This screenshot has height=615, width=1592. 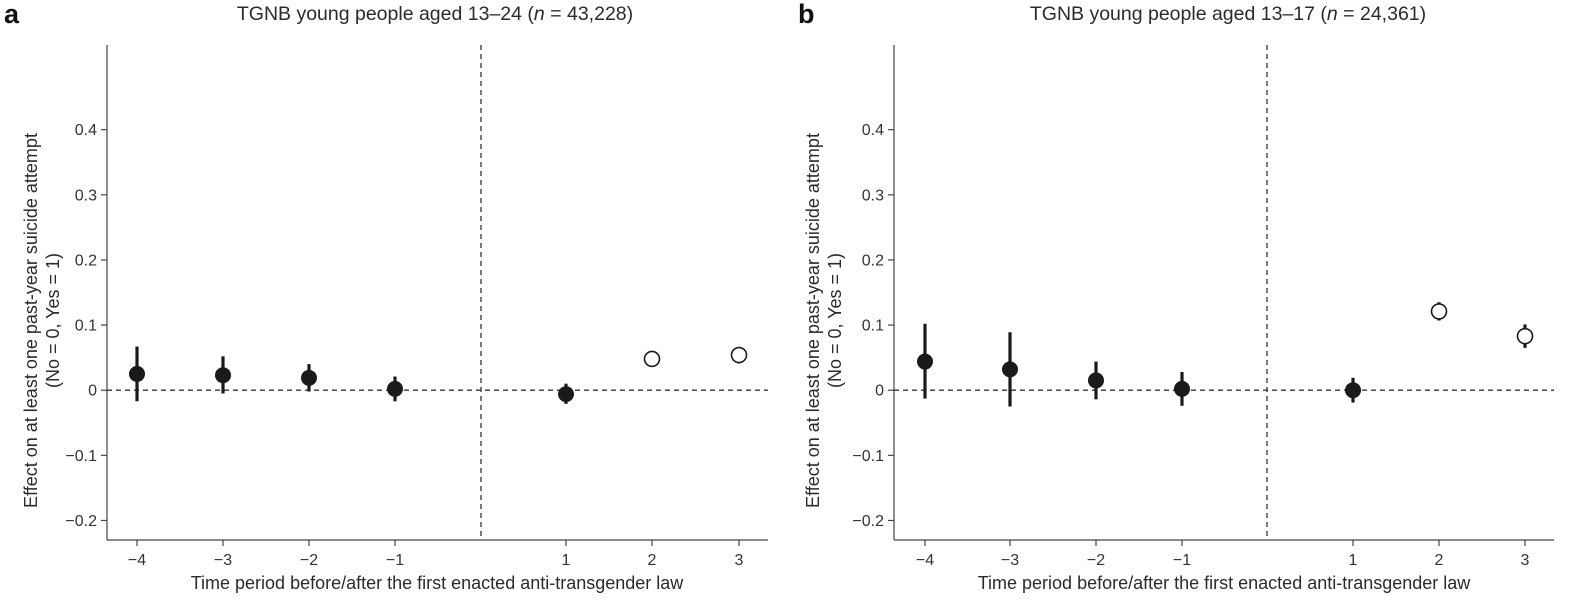 I want to click on chart-a-y-tick-label: −0.2, so click(x=81, y=521).